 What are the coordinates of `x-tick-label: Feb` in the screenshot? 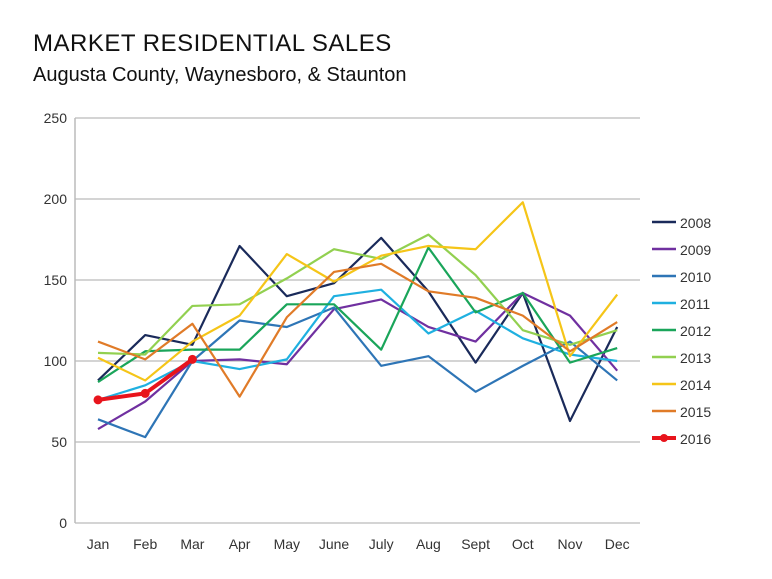 It's located at (145, 544).